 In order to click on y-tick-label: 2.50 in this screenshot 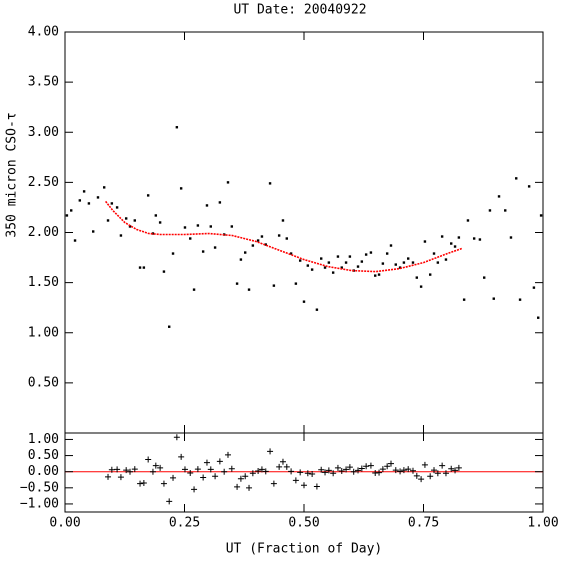, I will do `click(43, 182)`.